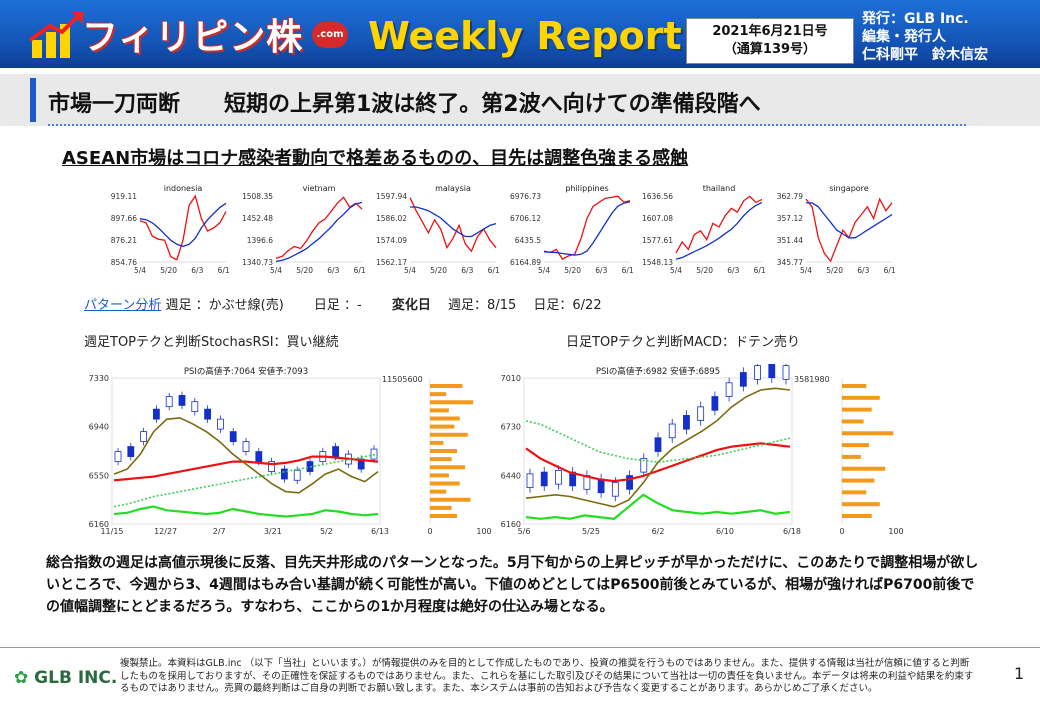 The image size is (1040, 720). What do you see at coordinates (725, 531) in the screenshot?
I see `x-tick-label: 6/10` at bounding box center [725, 531].